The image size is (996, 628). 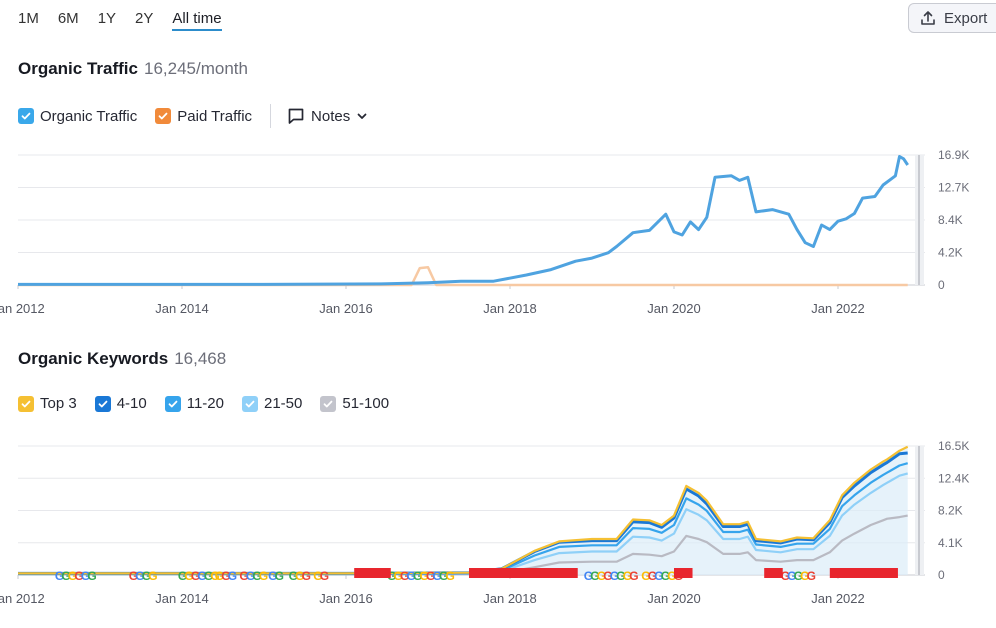 I want to click on traffic-title: Organic Traffic, so click(x=78, y=68).